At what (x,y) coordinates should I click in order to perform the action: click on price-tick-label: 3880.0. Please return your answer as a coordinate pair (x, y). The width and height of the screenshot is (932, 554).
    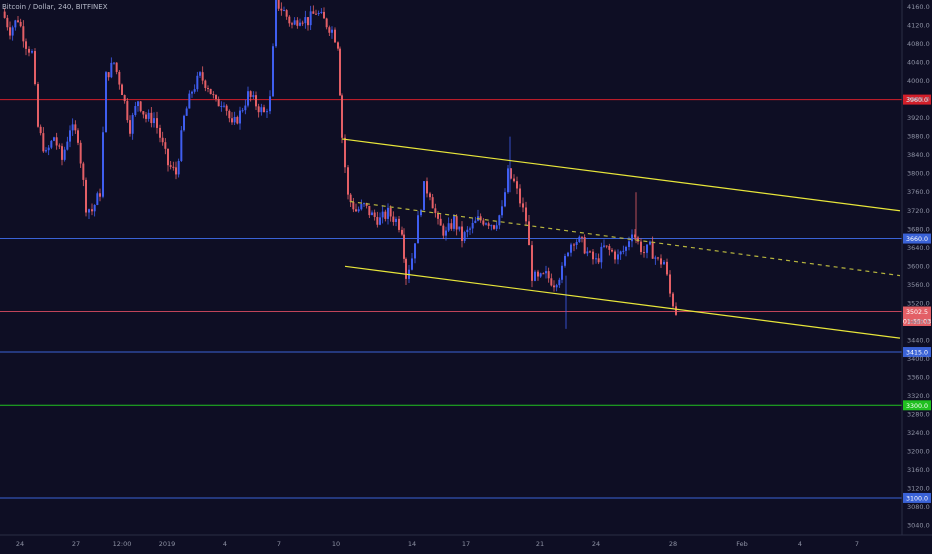
    Looking at the image, I should click on (918, 137).